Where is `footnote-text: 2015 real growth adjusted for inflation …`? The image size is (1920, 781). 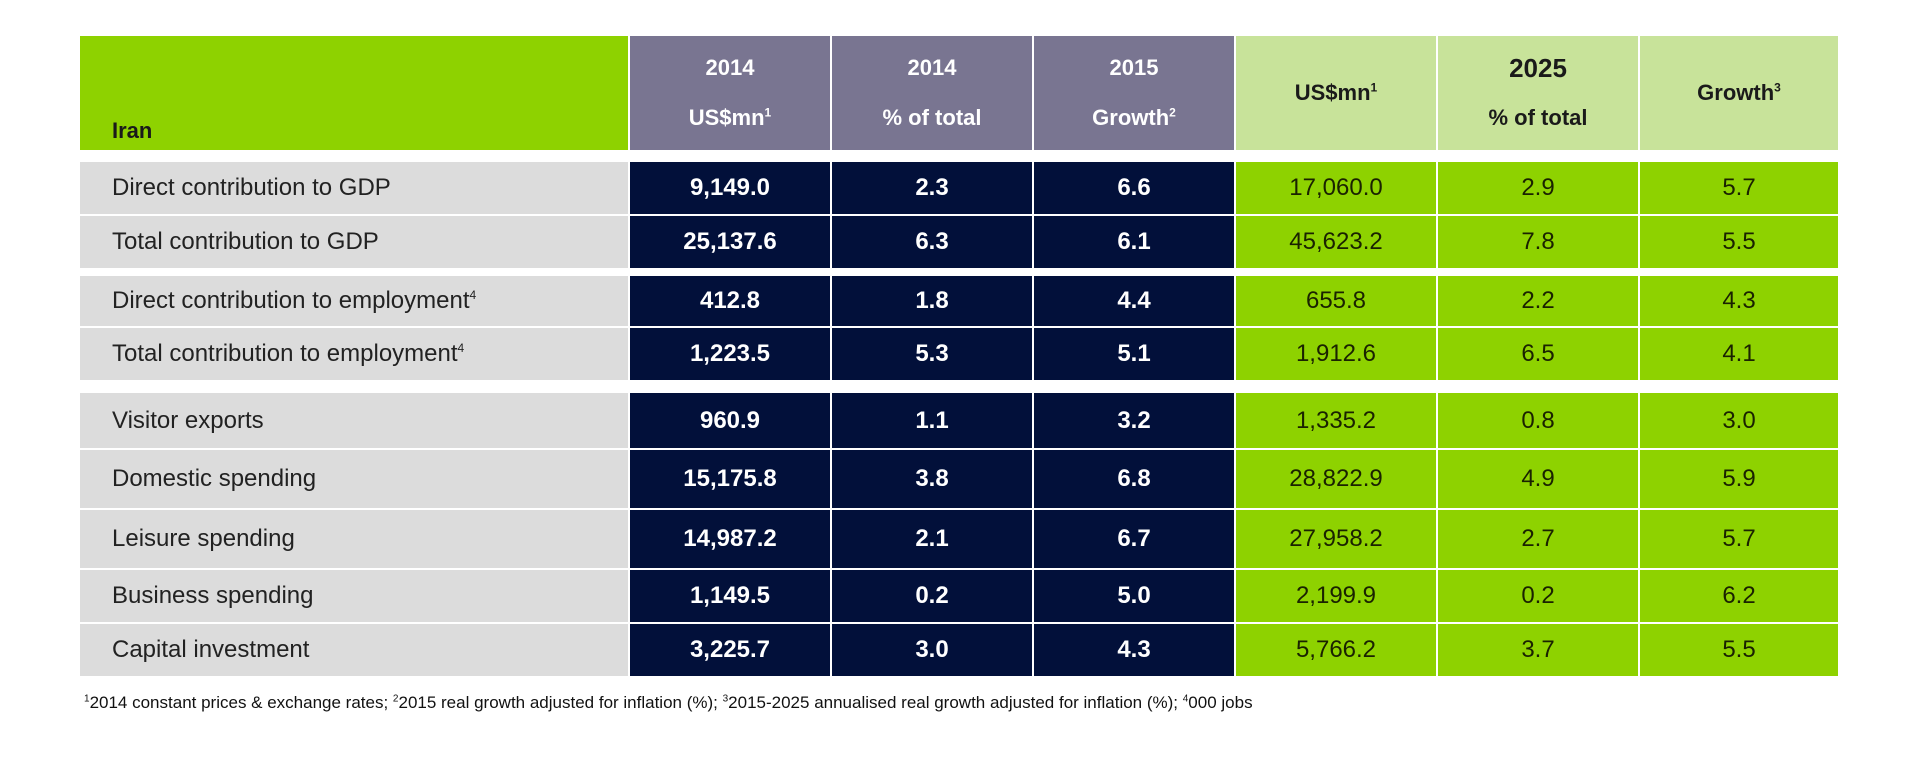
footnote-text: 2015 real growth adjusted for inflation … is located at coordinates (560, 702).